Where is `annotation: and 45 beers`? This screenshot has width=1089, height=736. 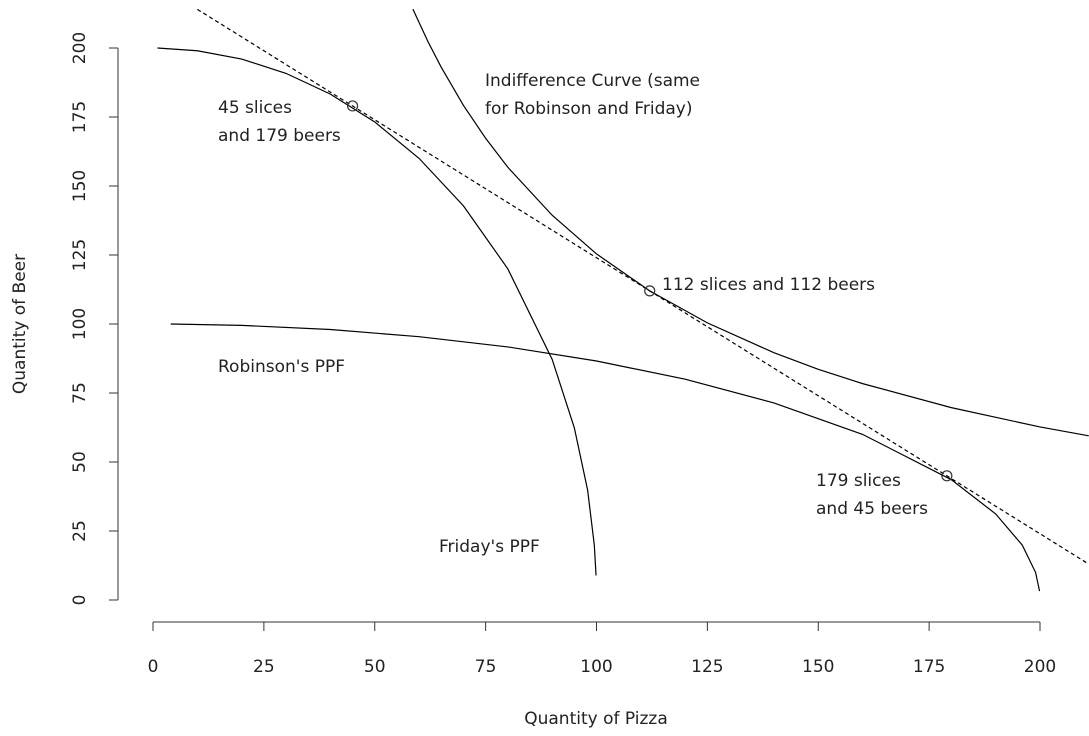
annotation: and 45 beers is located at coordinates (872, 509).